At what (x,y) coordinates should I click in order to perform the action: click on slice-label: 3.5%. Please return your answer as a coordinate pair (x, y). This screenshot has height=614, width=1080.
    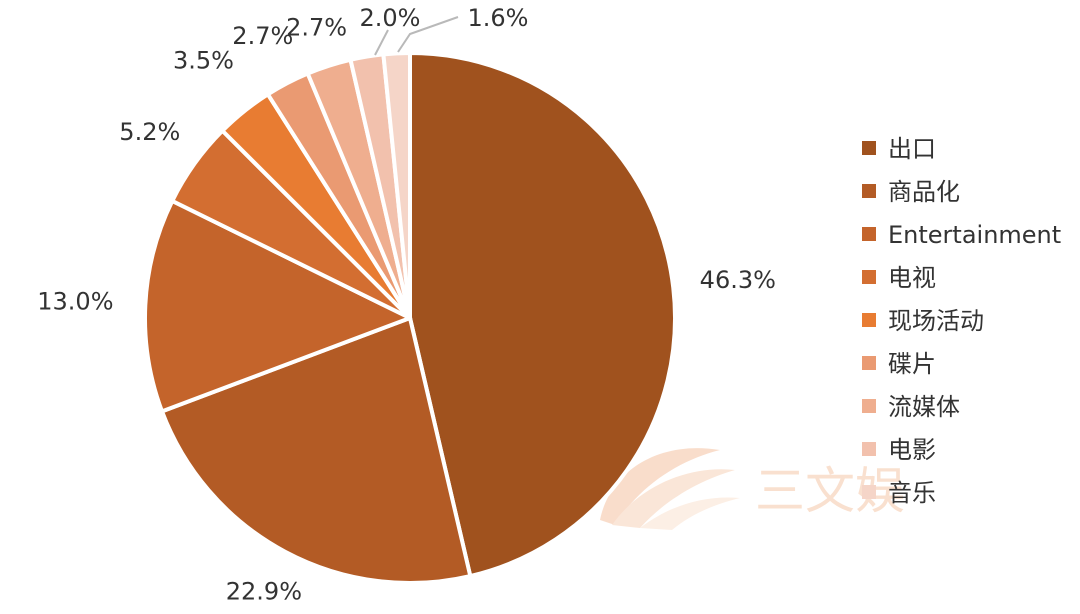
    Looking at the image, I should click on (203, 61).